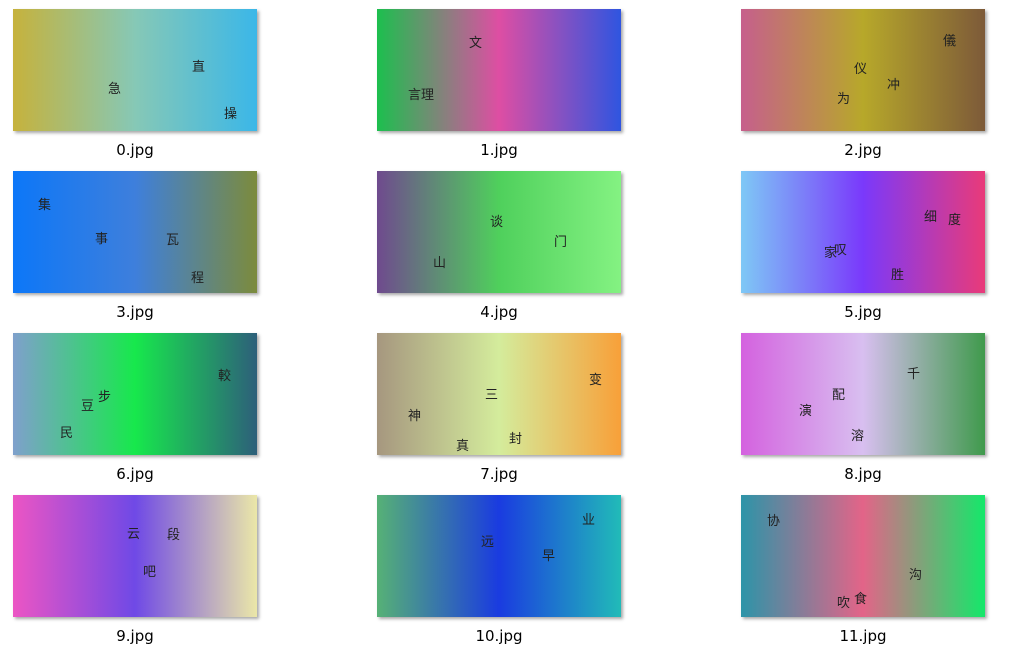 This screenshot has width=1011, height=645. What do you see at coordinates (831, 253) in the screenshot?
I see `thumbnail-character: 家` at bounding box center [831, 253].